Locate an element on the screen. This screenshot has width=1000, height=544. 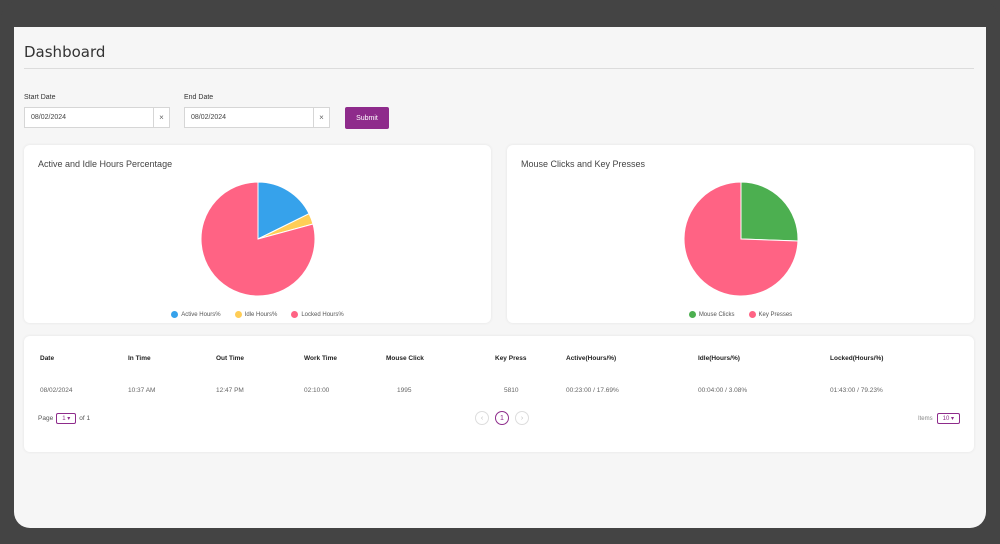
window-frame is located at coordinates (500, 13).